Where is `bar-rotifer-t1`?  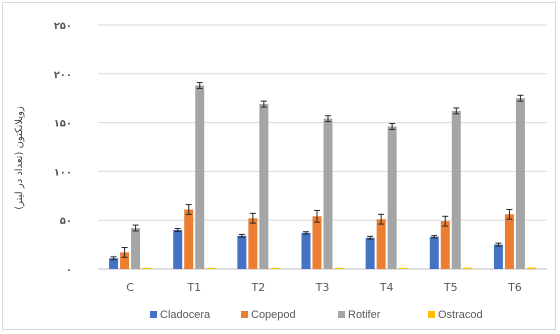
bar-rotifer-t1 is located at coordinates (200, 177).